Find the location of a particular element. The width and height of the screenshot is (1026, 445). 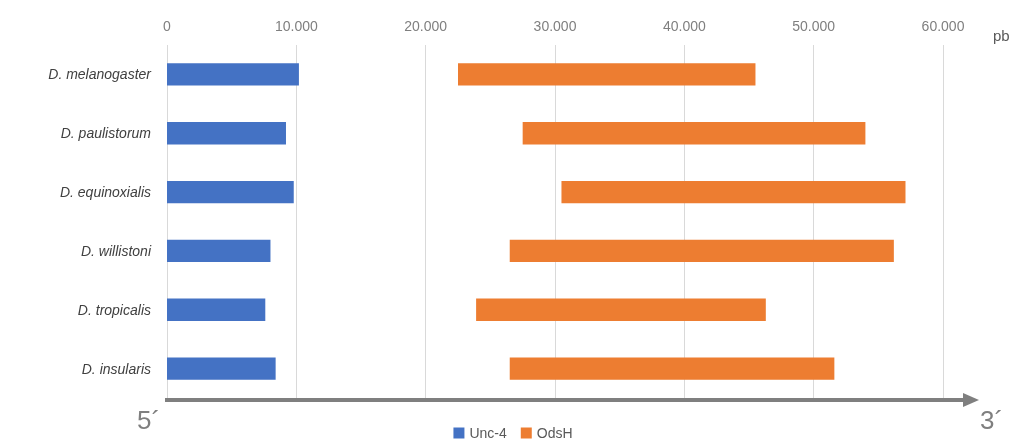

x-tick-label: 30.000 is located at coordinates (555, 26).